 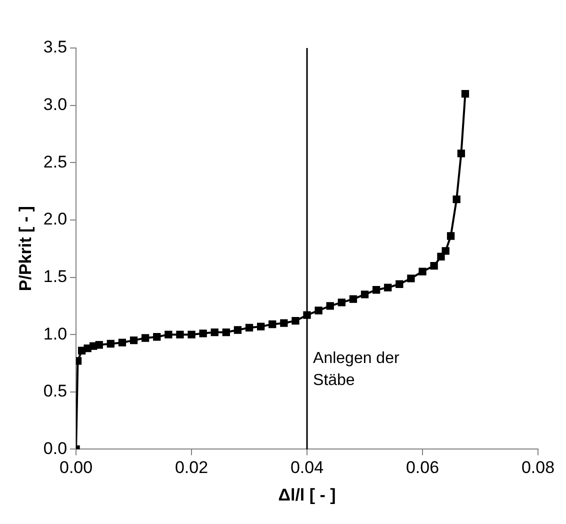 What do you see at coordinates (55, 334) in the screenshot?
I see `y-tick-label: 1.0` at bounding box center [55, 334].